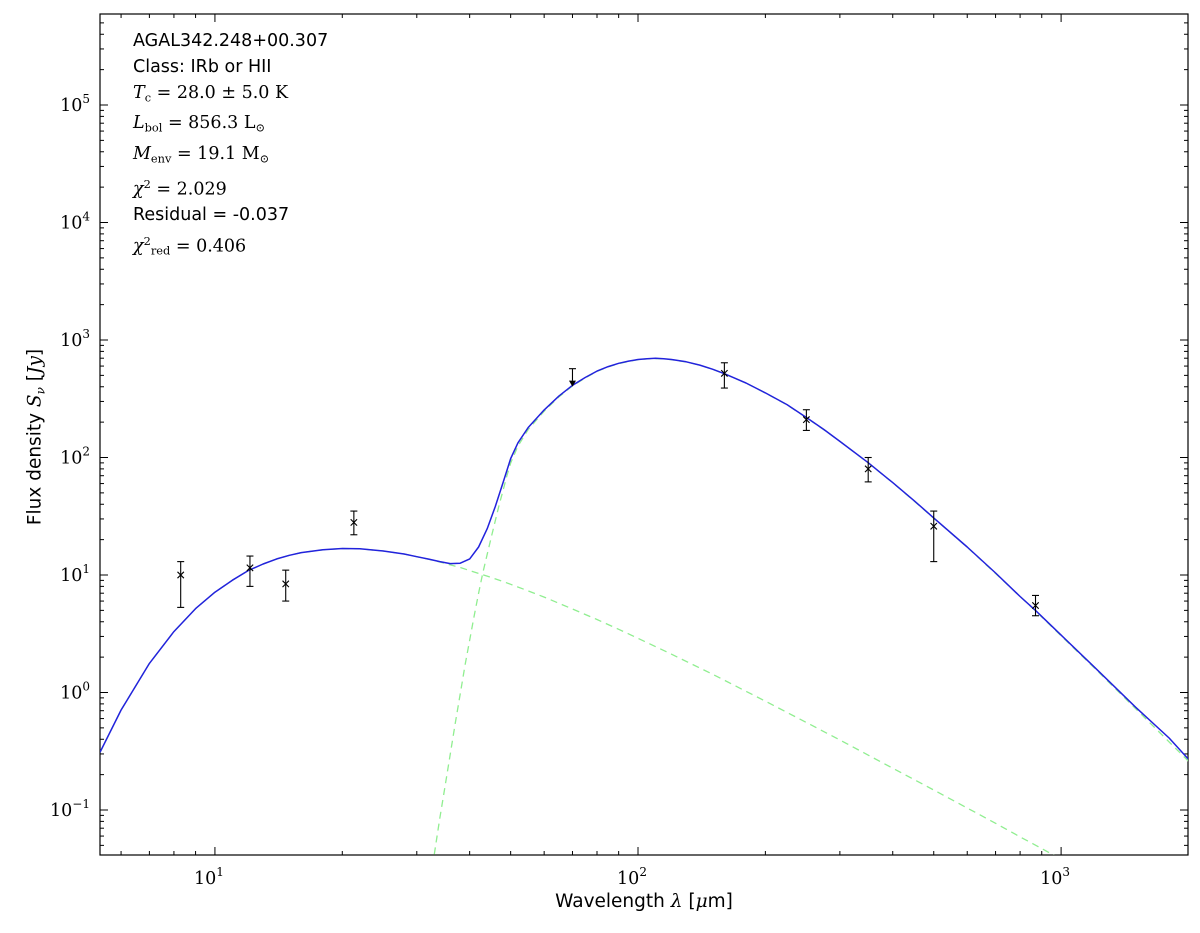 Image resolution: width=1200 pixels, height=933 pixels. Describe the element at coordinates (180, 188) in the screenshot. I see `annotation-chi-squared: χ2 = 2.029` at that location.